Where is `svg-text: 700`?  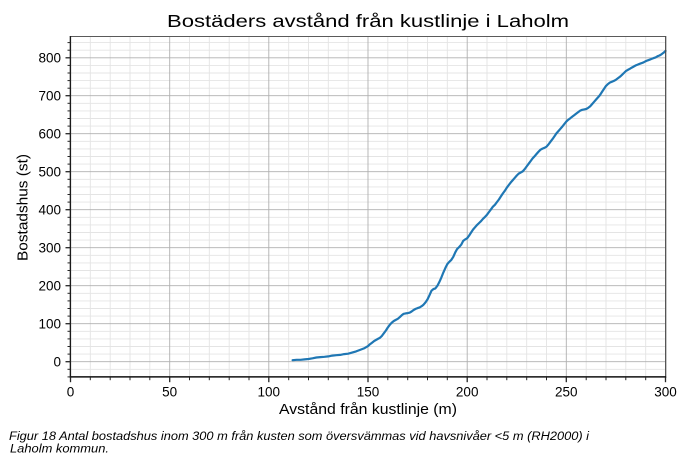 svg-text: 700 is located at coordinates (49, 96).